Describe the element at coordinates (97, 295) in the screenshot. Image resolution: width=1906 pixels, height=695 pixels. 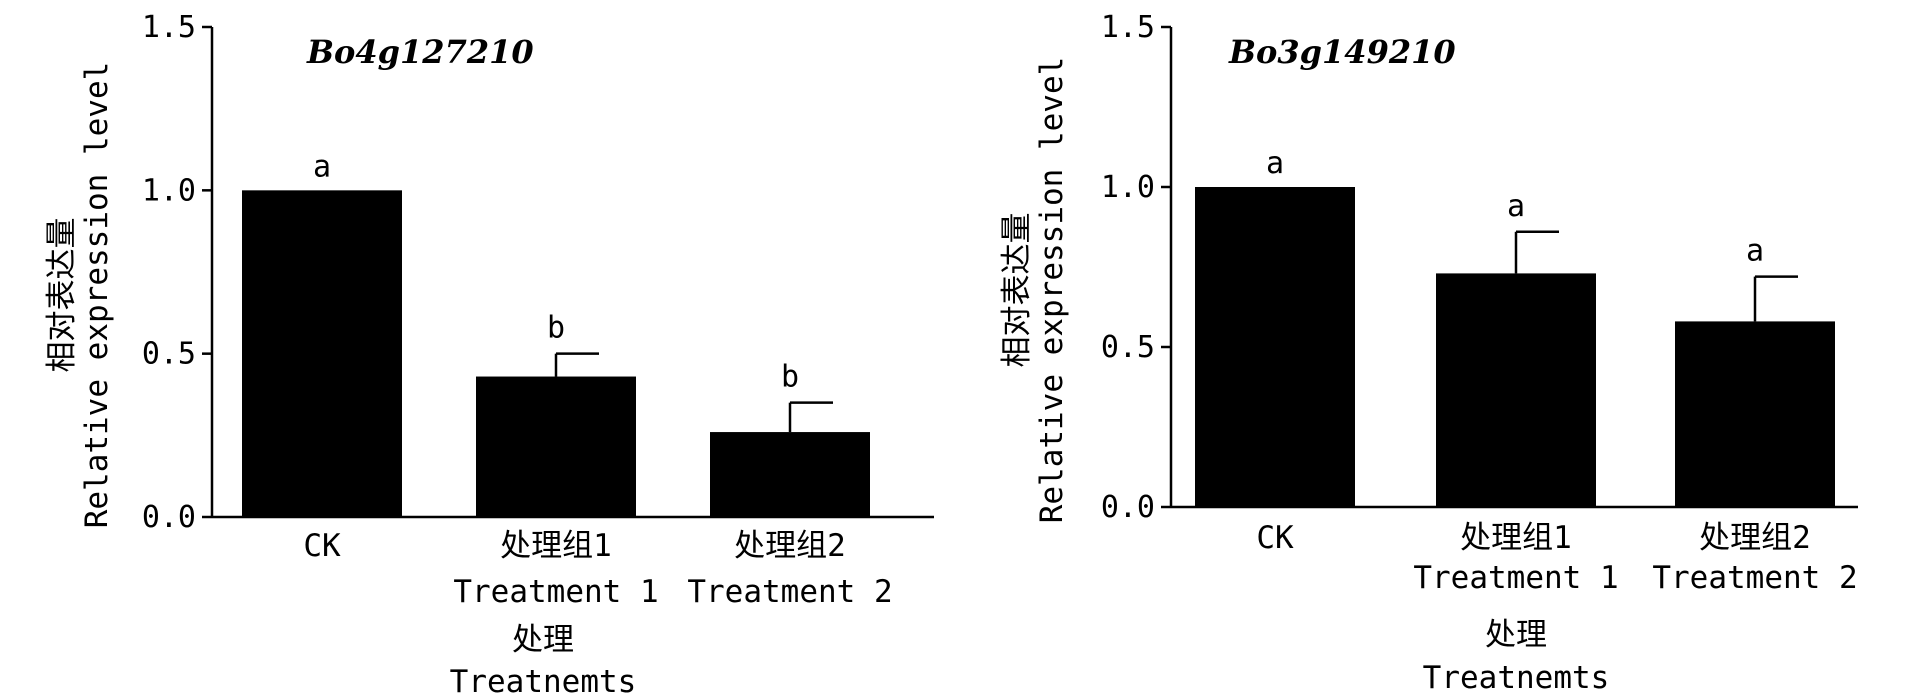
I see `chart1-y-axis-label-en: Relative expression level` at that location.